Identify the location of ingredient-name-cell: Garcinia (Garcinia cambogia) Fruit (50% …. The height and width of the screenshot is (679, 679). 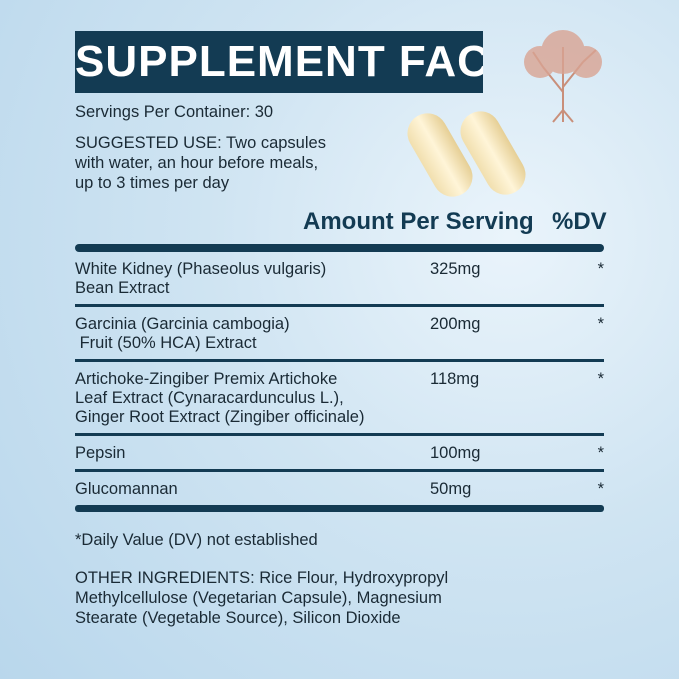
(252, 334).